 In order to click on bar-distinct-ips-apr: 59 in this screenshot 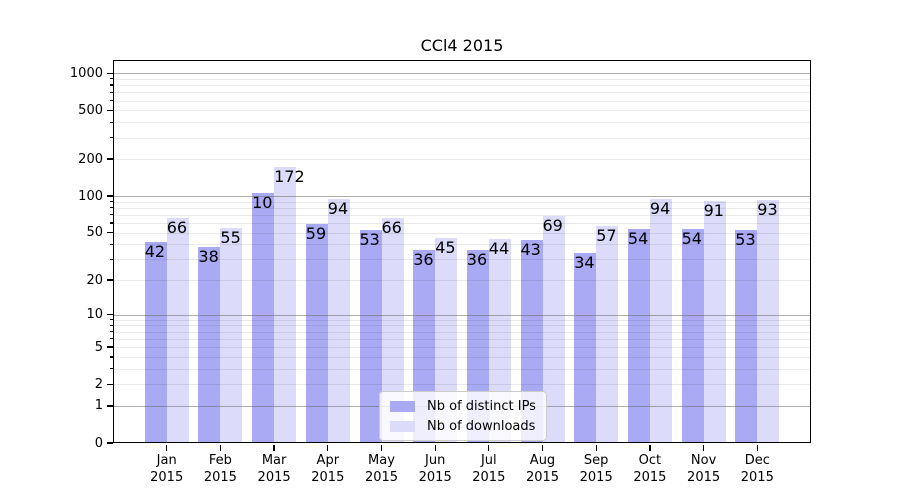, I will do `click(316, 333)`.